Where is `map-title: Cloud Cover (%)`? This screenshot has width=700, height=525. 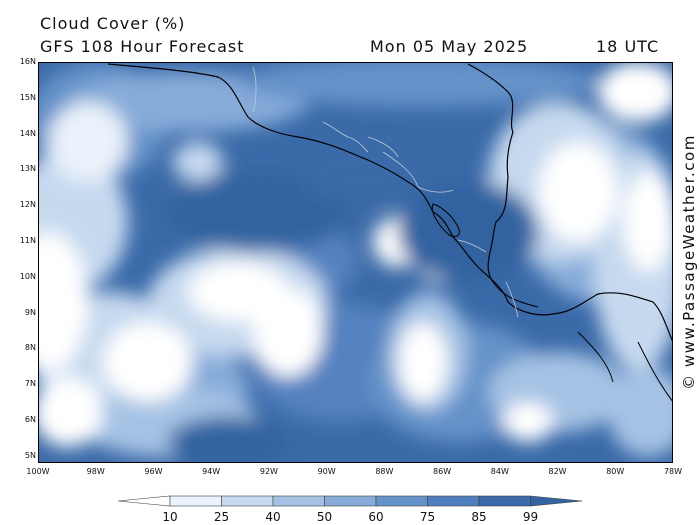 map-title: Cloud Cover (%) is located at coordinates (113, 23).